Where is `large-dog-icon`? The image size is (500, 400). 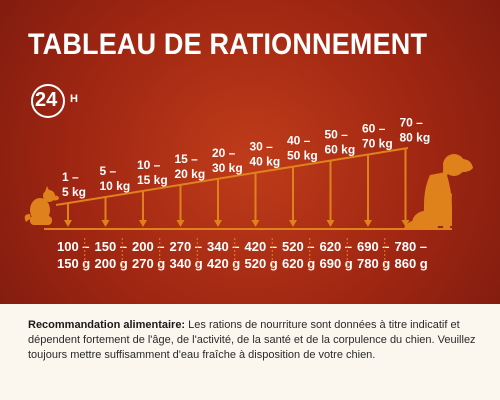
large-dog-icon is located at coordinates (438, 191).